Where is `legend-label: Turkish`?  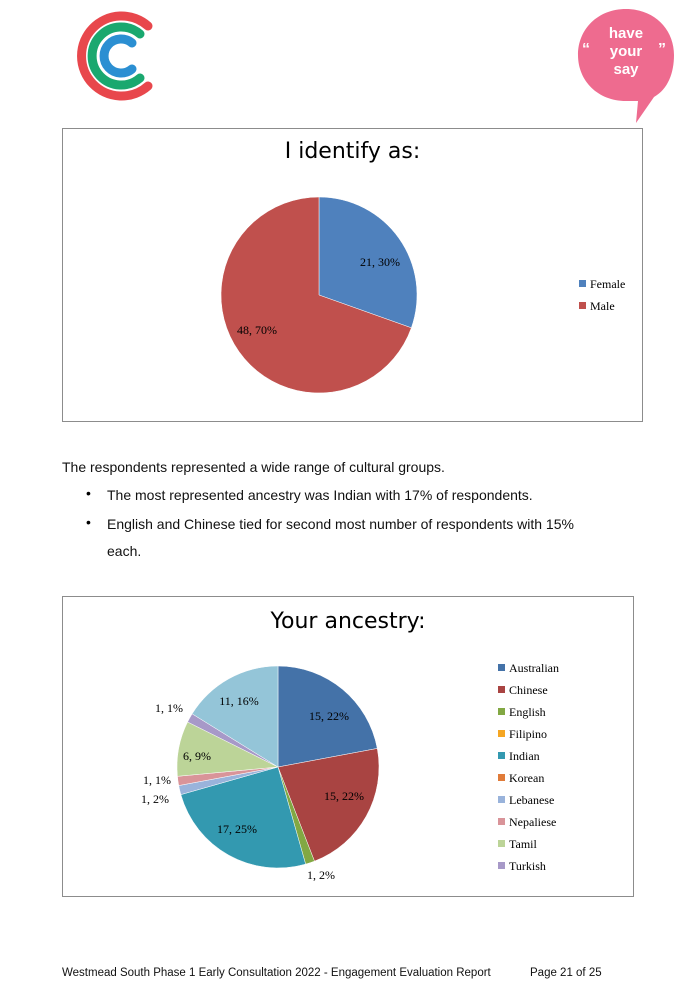 legend-label: Turkish is located at coordinates (527, 866).